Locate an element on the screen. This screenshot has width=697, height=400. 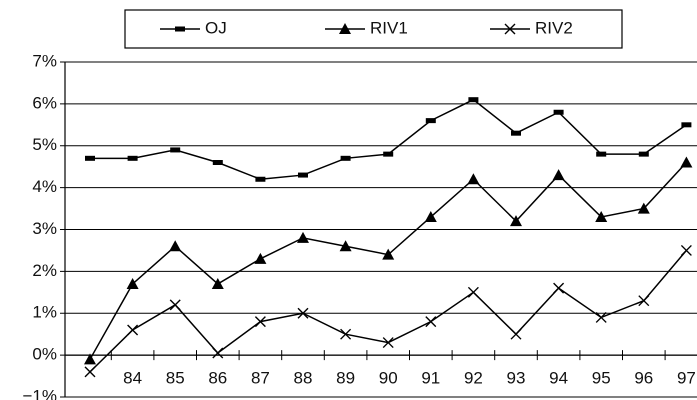
y-tick-label: 6% is located at coordinates (44, 102).